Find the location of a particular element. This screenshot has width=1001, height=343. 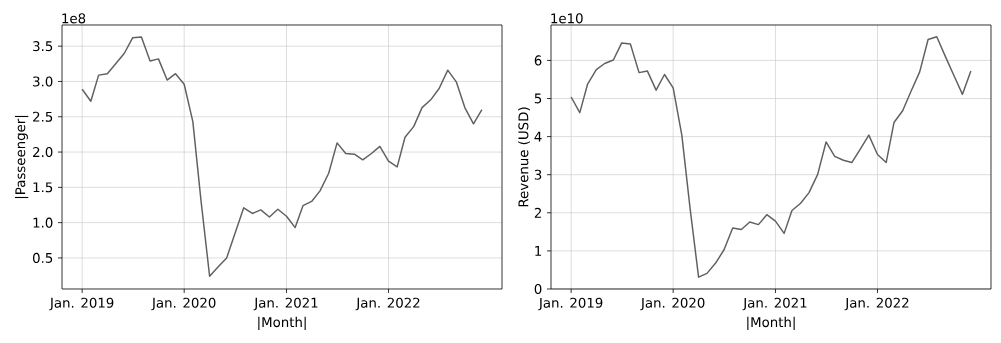

text: 1e10 is located at coordinates (567, 18).